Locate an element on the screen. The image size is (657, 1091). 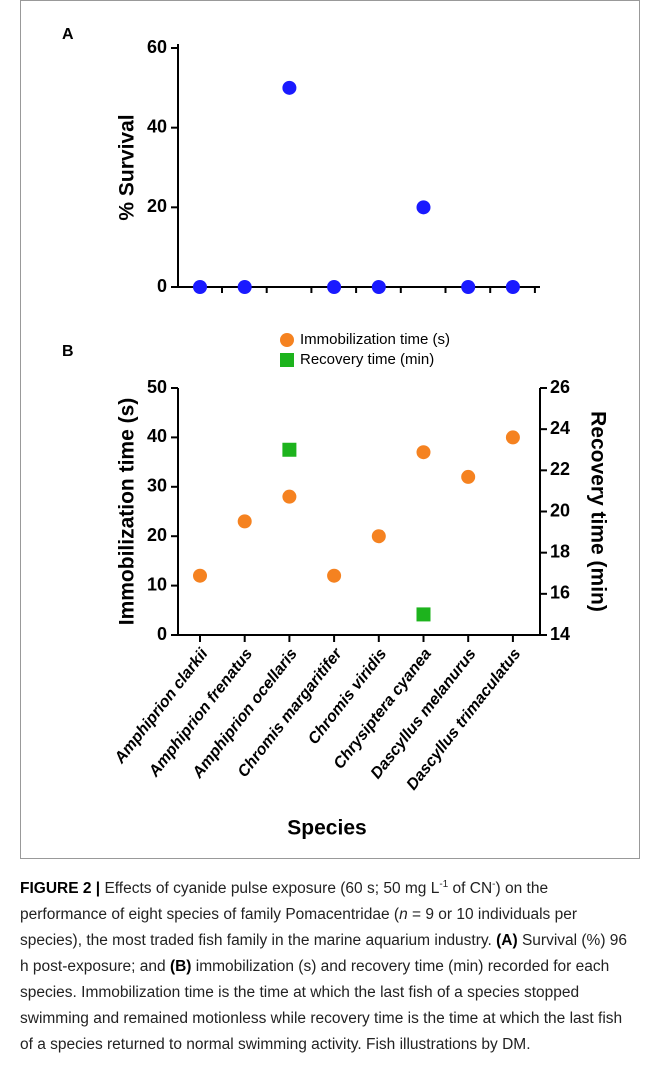
y2-axis-label: Recovery time (min) is located at coordinates (597, 511).